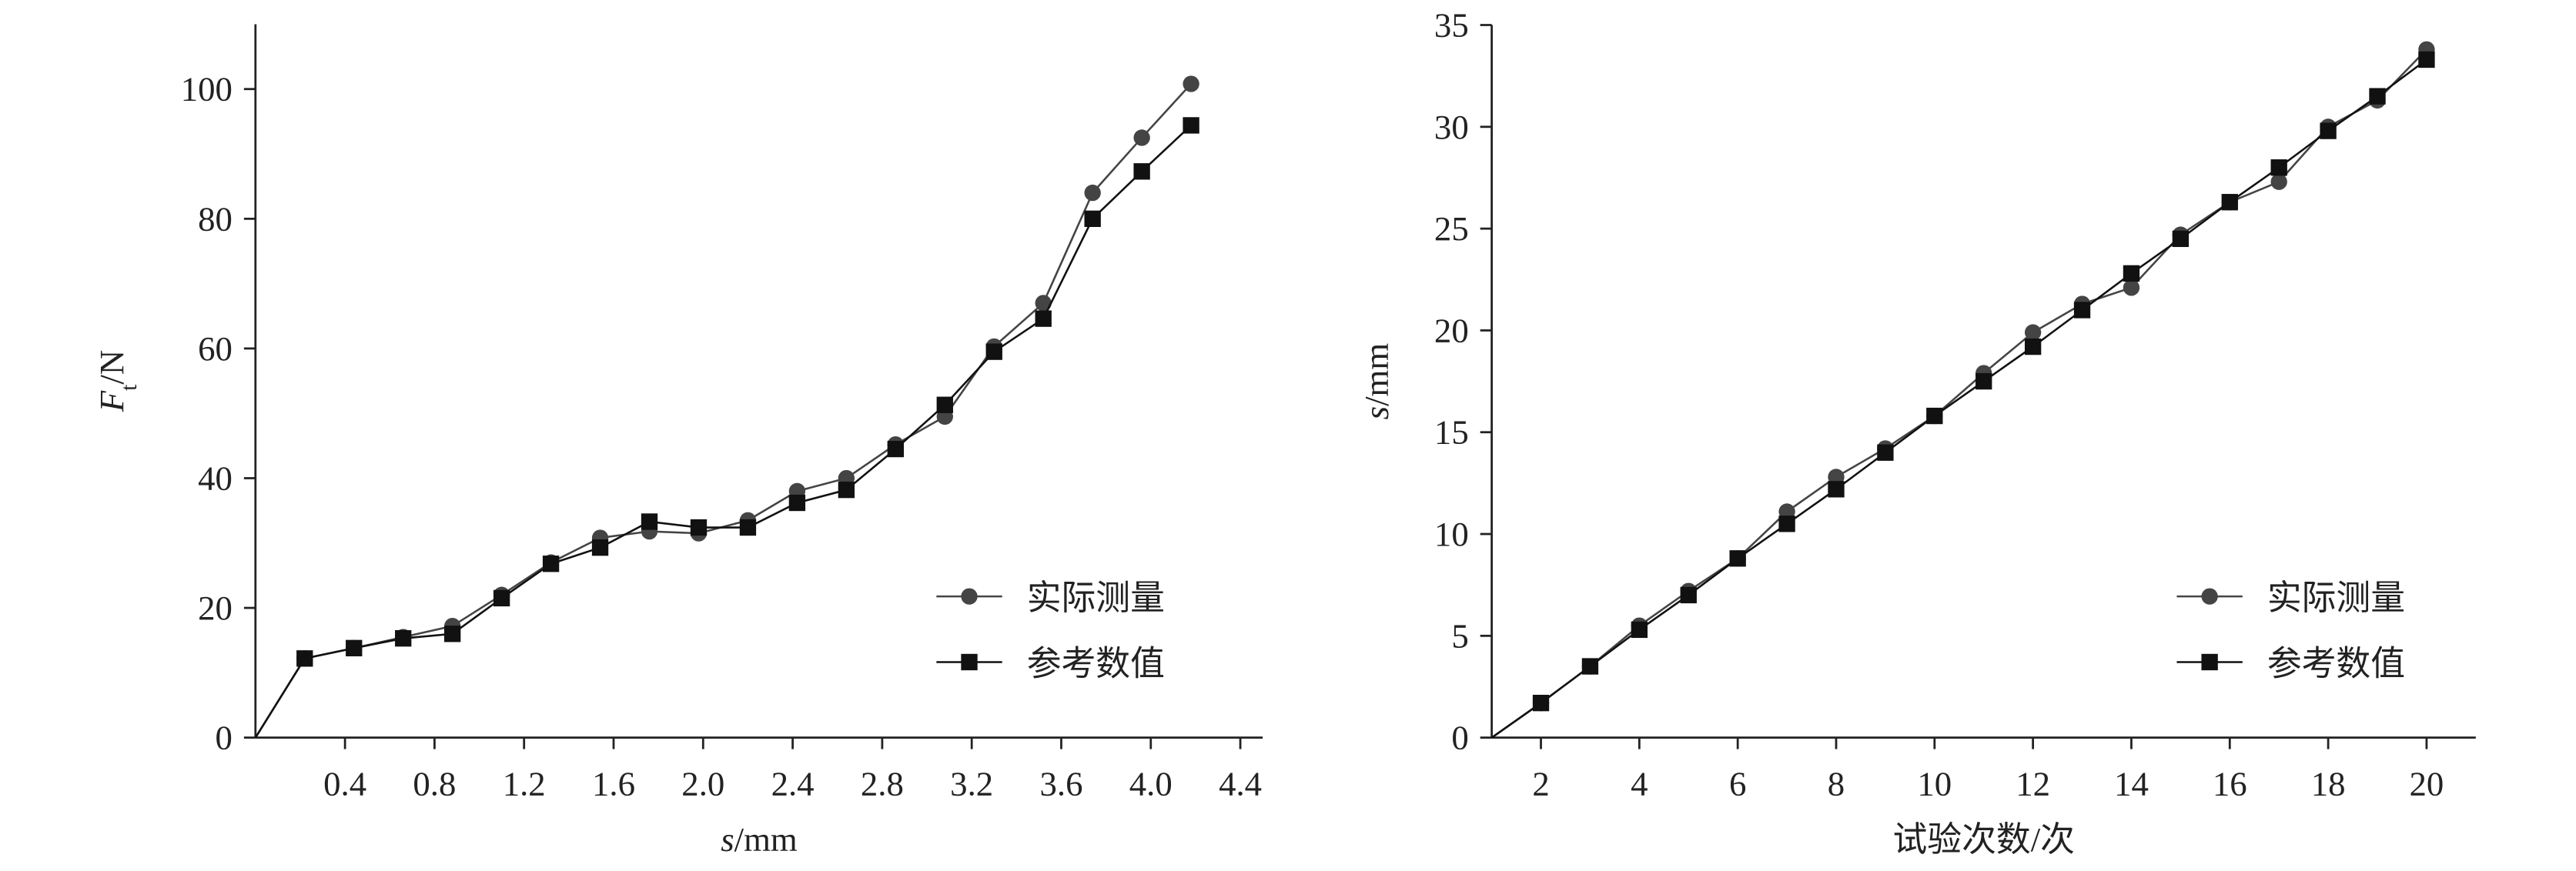  Describe the element at coordinates (2132, 784) in the screenshot. I see `x-tick-label: 14` at that location.